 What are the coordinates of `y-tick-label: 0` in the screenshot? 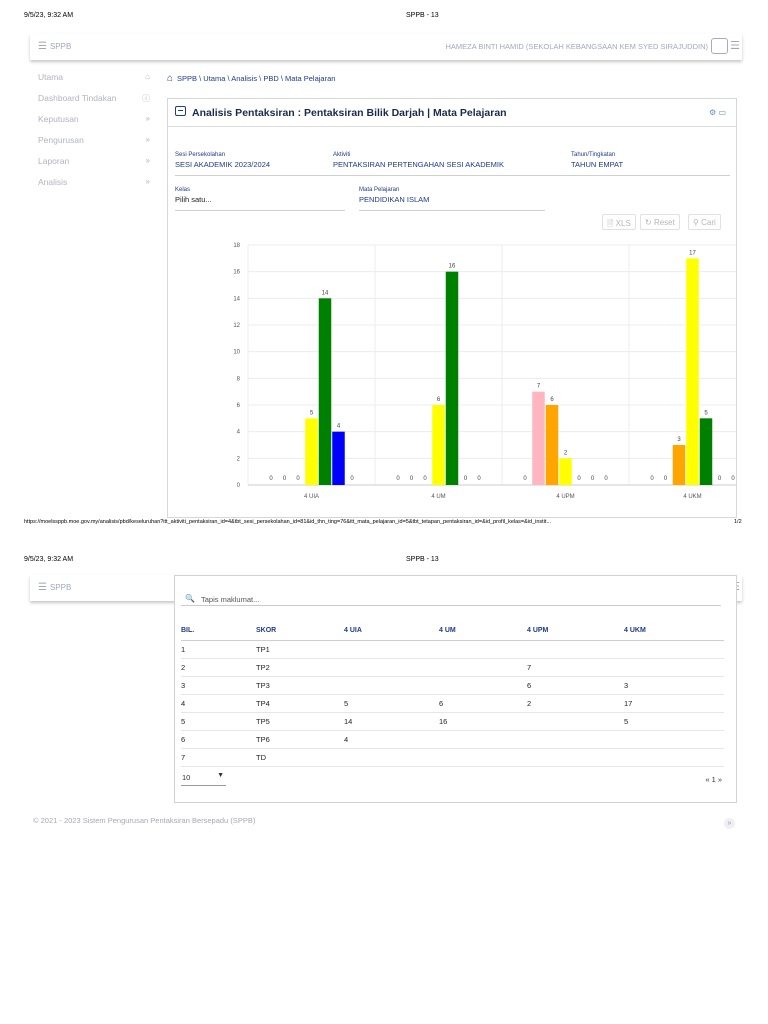 It's located at (239, 486).